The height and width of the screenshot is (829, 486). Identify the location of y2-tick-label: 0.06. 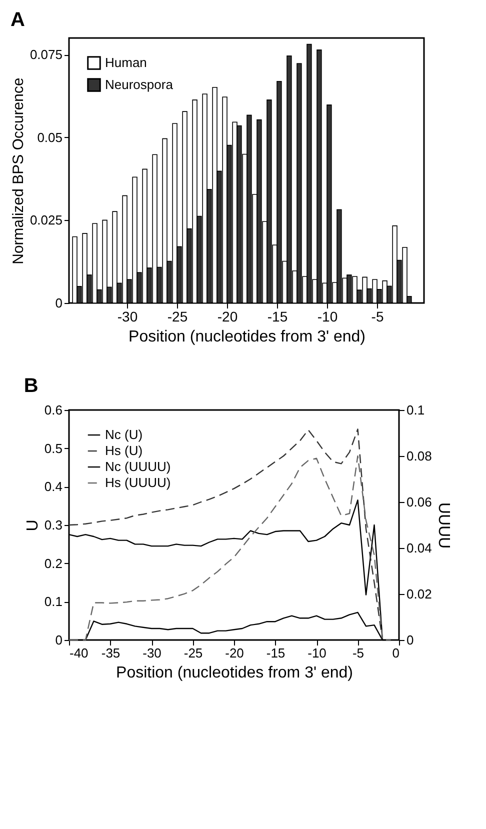
(419, 502).